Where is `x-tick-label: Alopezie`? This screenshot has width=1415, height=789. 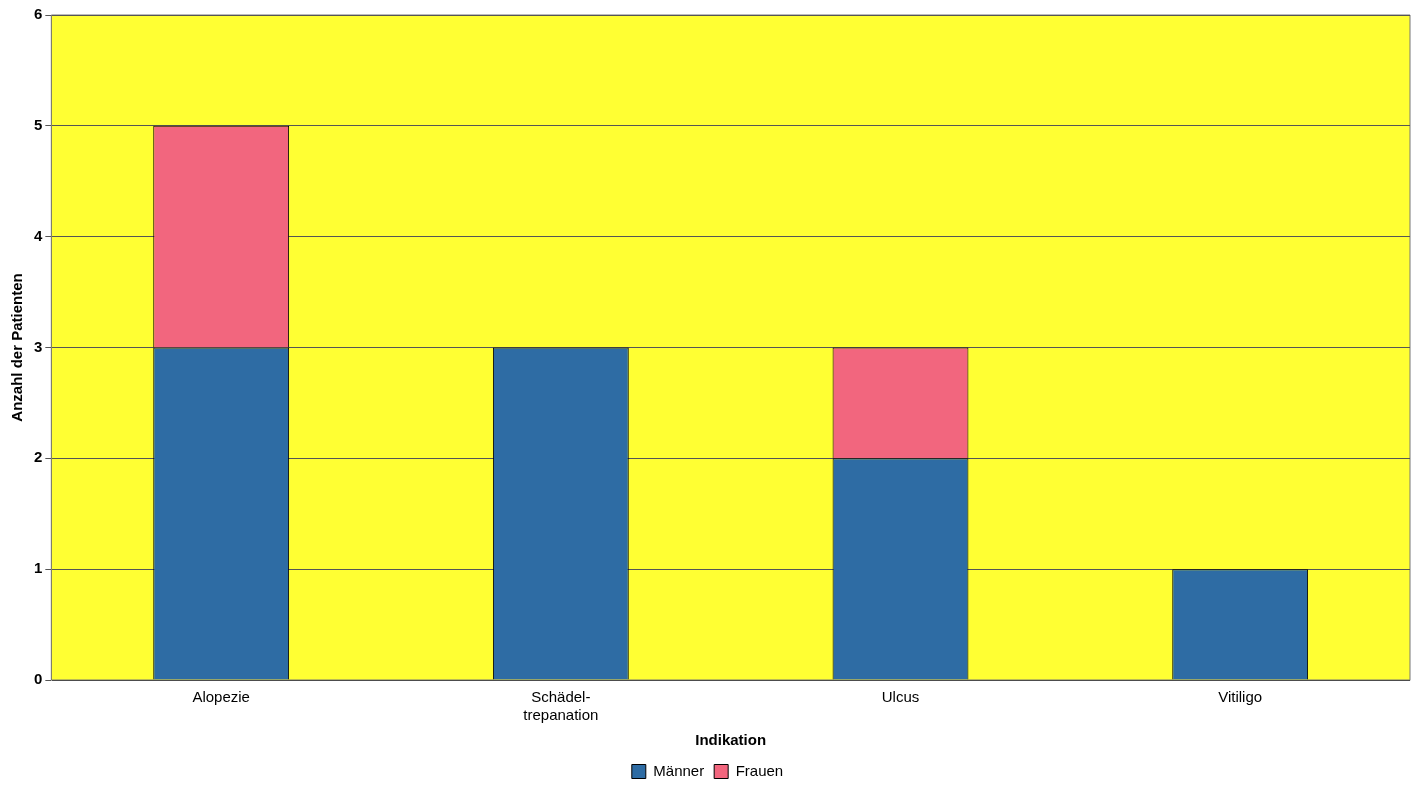 x-tick-label: Alopezie is located at coordinates (221, 697).